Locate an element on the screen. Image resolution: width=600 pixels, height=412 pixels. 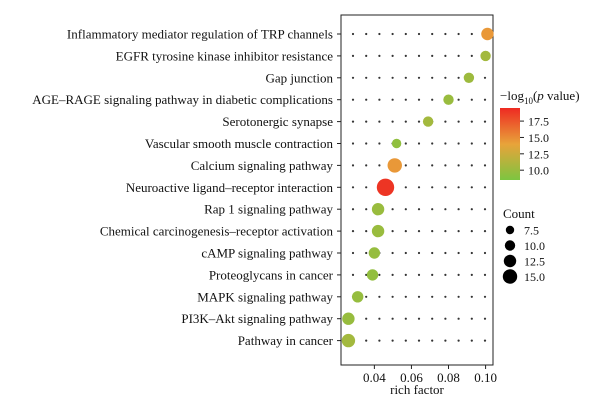
color-legend-tick-label: 10.0 is located at coordinates (538, 171).